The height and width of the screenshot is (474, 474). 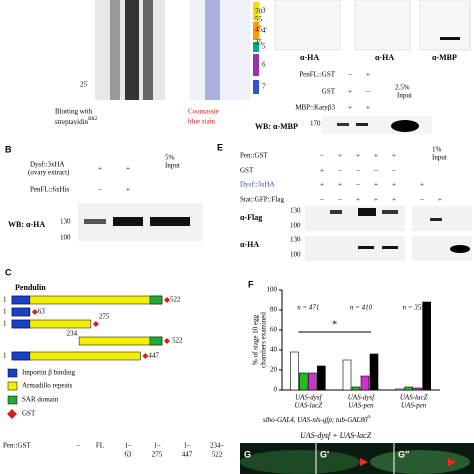 I want to click on lane-label: 447, so click(x=187, y=455).